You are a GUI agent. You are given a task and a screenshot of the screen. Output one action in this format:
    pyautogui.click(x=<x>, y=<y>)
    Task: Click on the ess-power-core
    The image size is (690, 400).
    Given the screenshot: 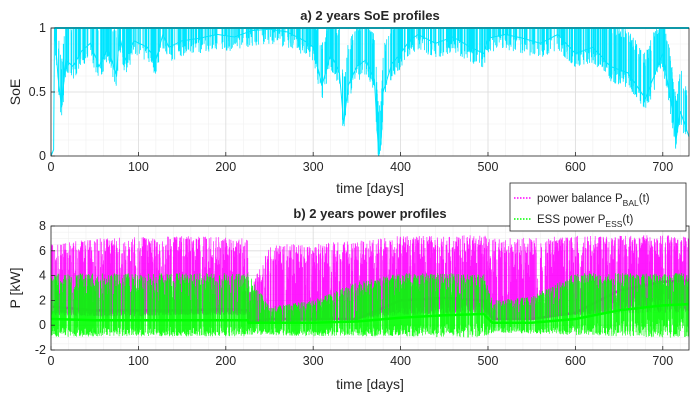 What is the action you would take?
    pyautogui.click(x=370, y=313)
    